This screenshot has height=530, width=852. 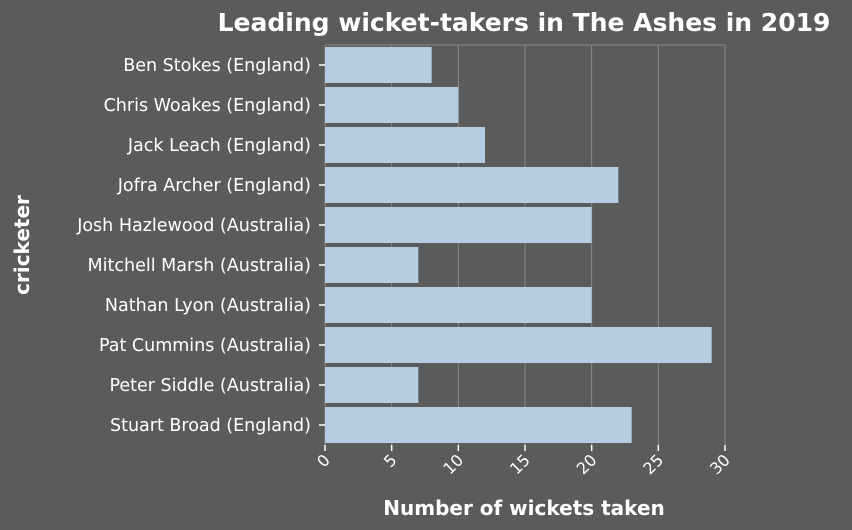 I want to click on category-label-8: Peter Siddle (Australia), so click(x=210, y=386).